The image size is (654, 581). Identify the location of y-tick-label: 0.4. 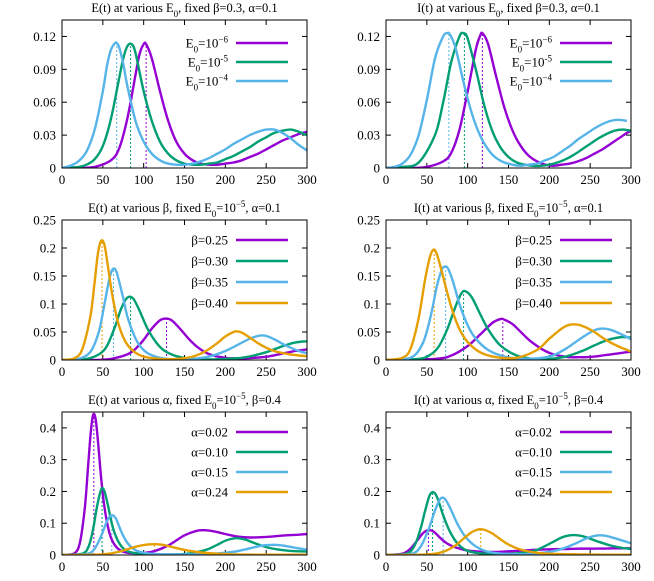
(48, 427).